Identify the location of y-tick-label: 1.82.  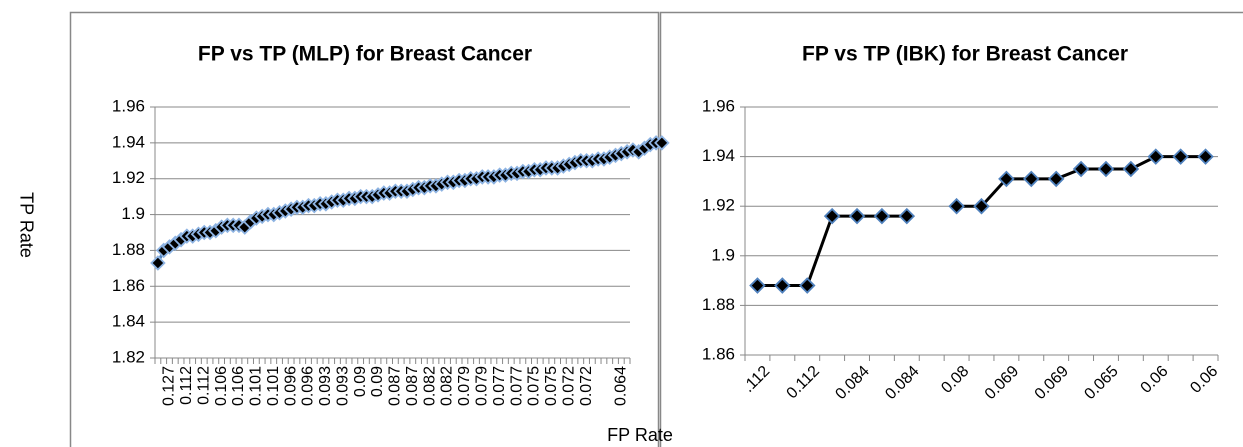
(128, 356).